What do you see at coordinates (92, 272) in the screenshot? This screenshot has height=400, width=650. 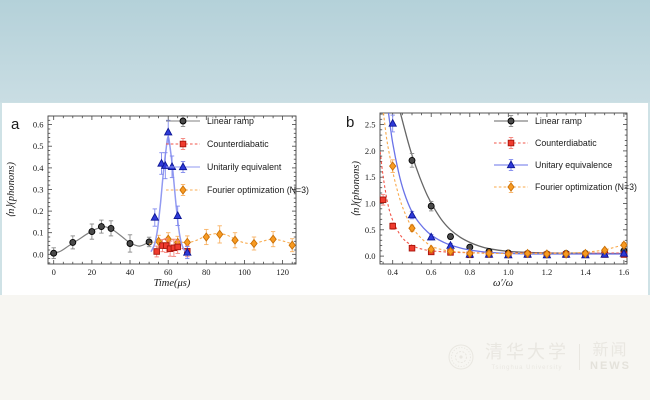 I see `svg-text: 20` at bounding box center [92, 272].